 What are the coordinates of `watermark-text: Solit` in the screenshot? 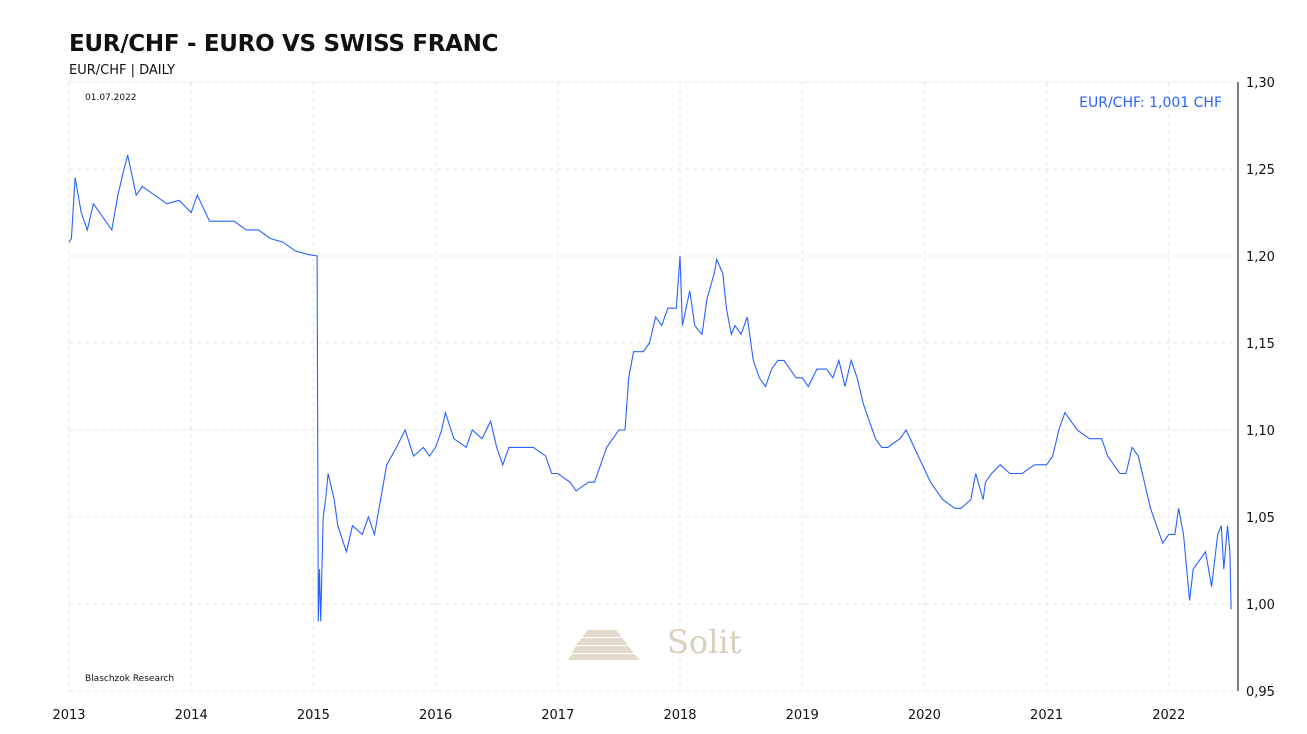 It's located at (704, 642).